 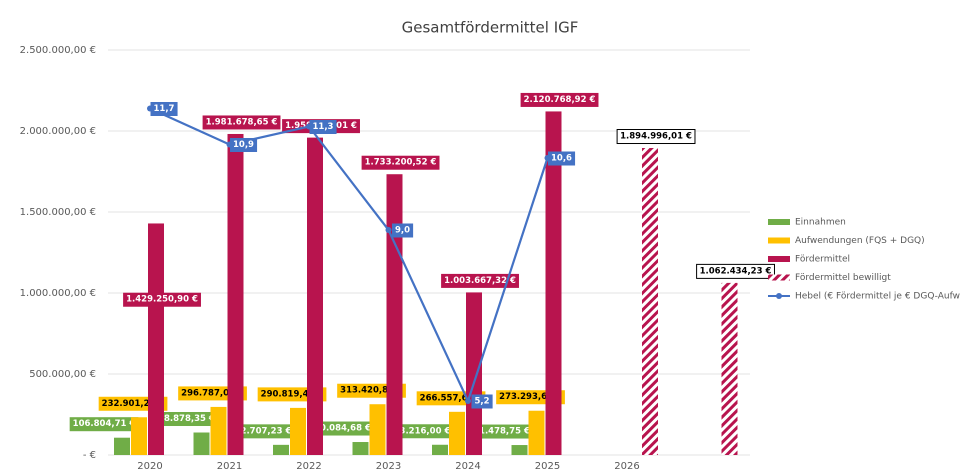 I want to click on data-label: 5,2, so click(x=482, y=401).